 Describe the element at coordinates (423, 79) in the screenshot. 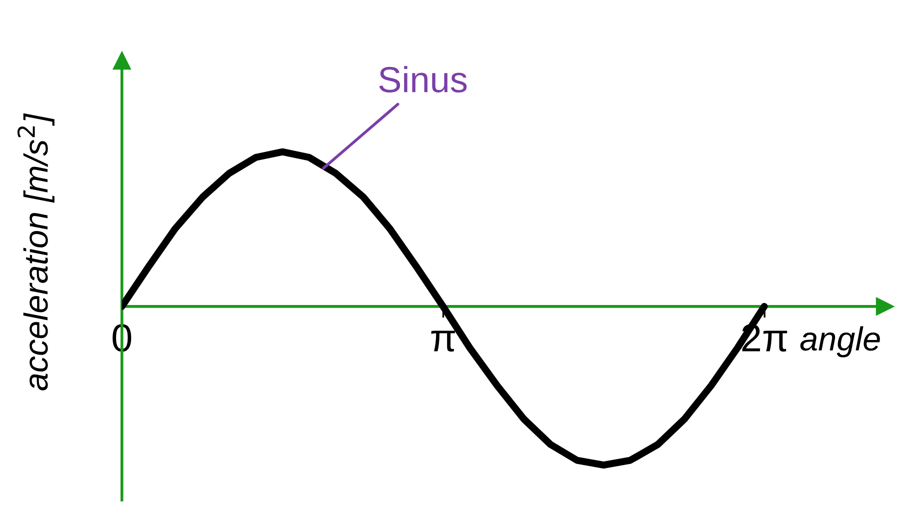

I see `annotation: Sinus` at that location.